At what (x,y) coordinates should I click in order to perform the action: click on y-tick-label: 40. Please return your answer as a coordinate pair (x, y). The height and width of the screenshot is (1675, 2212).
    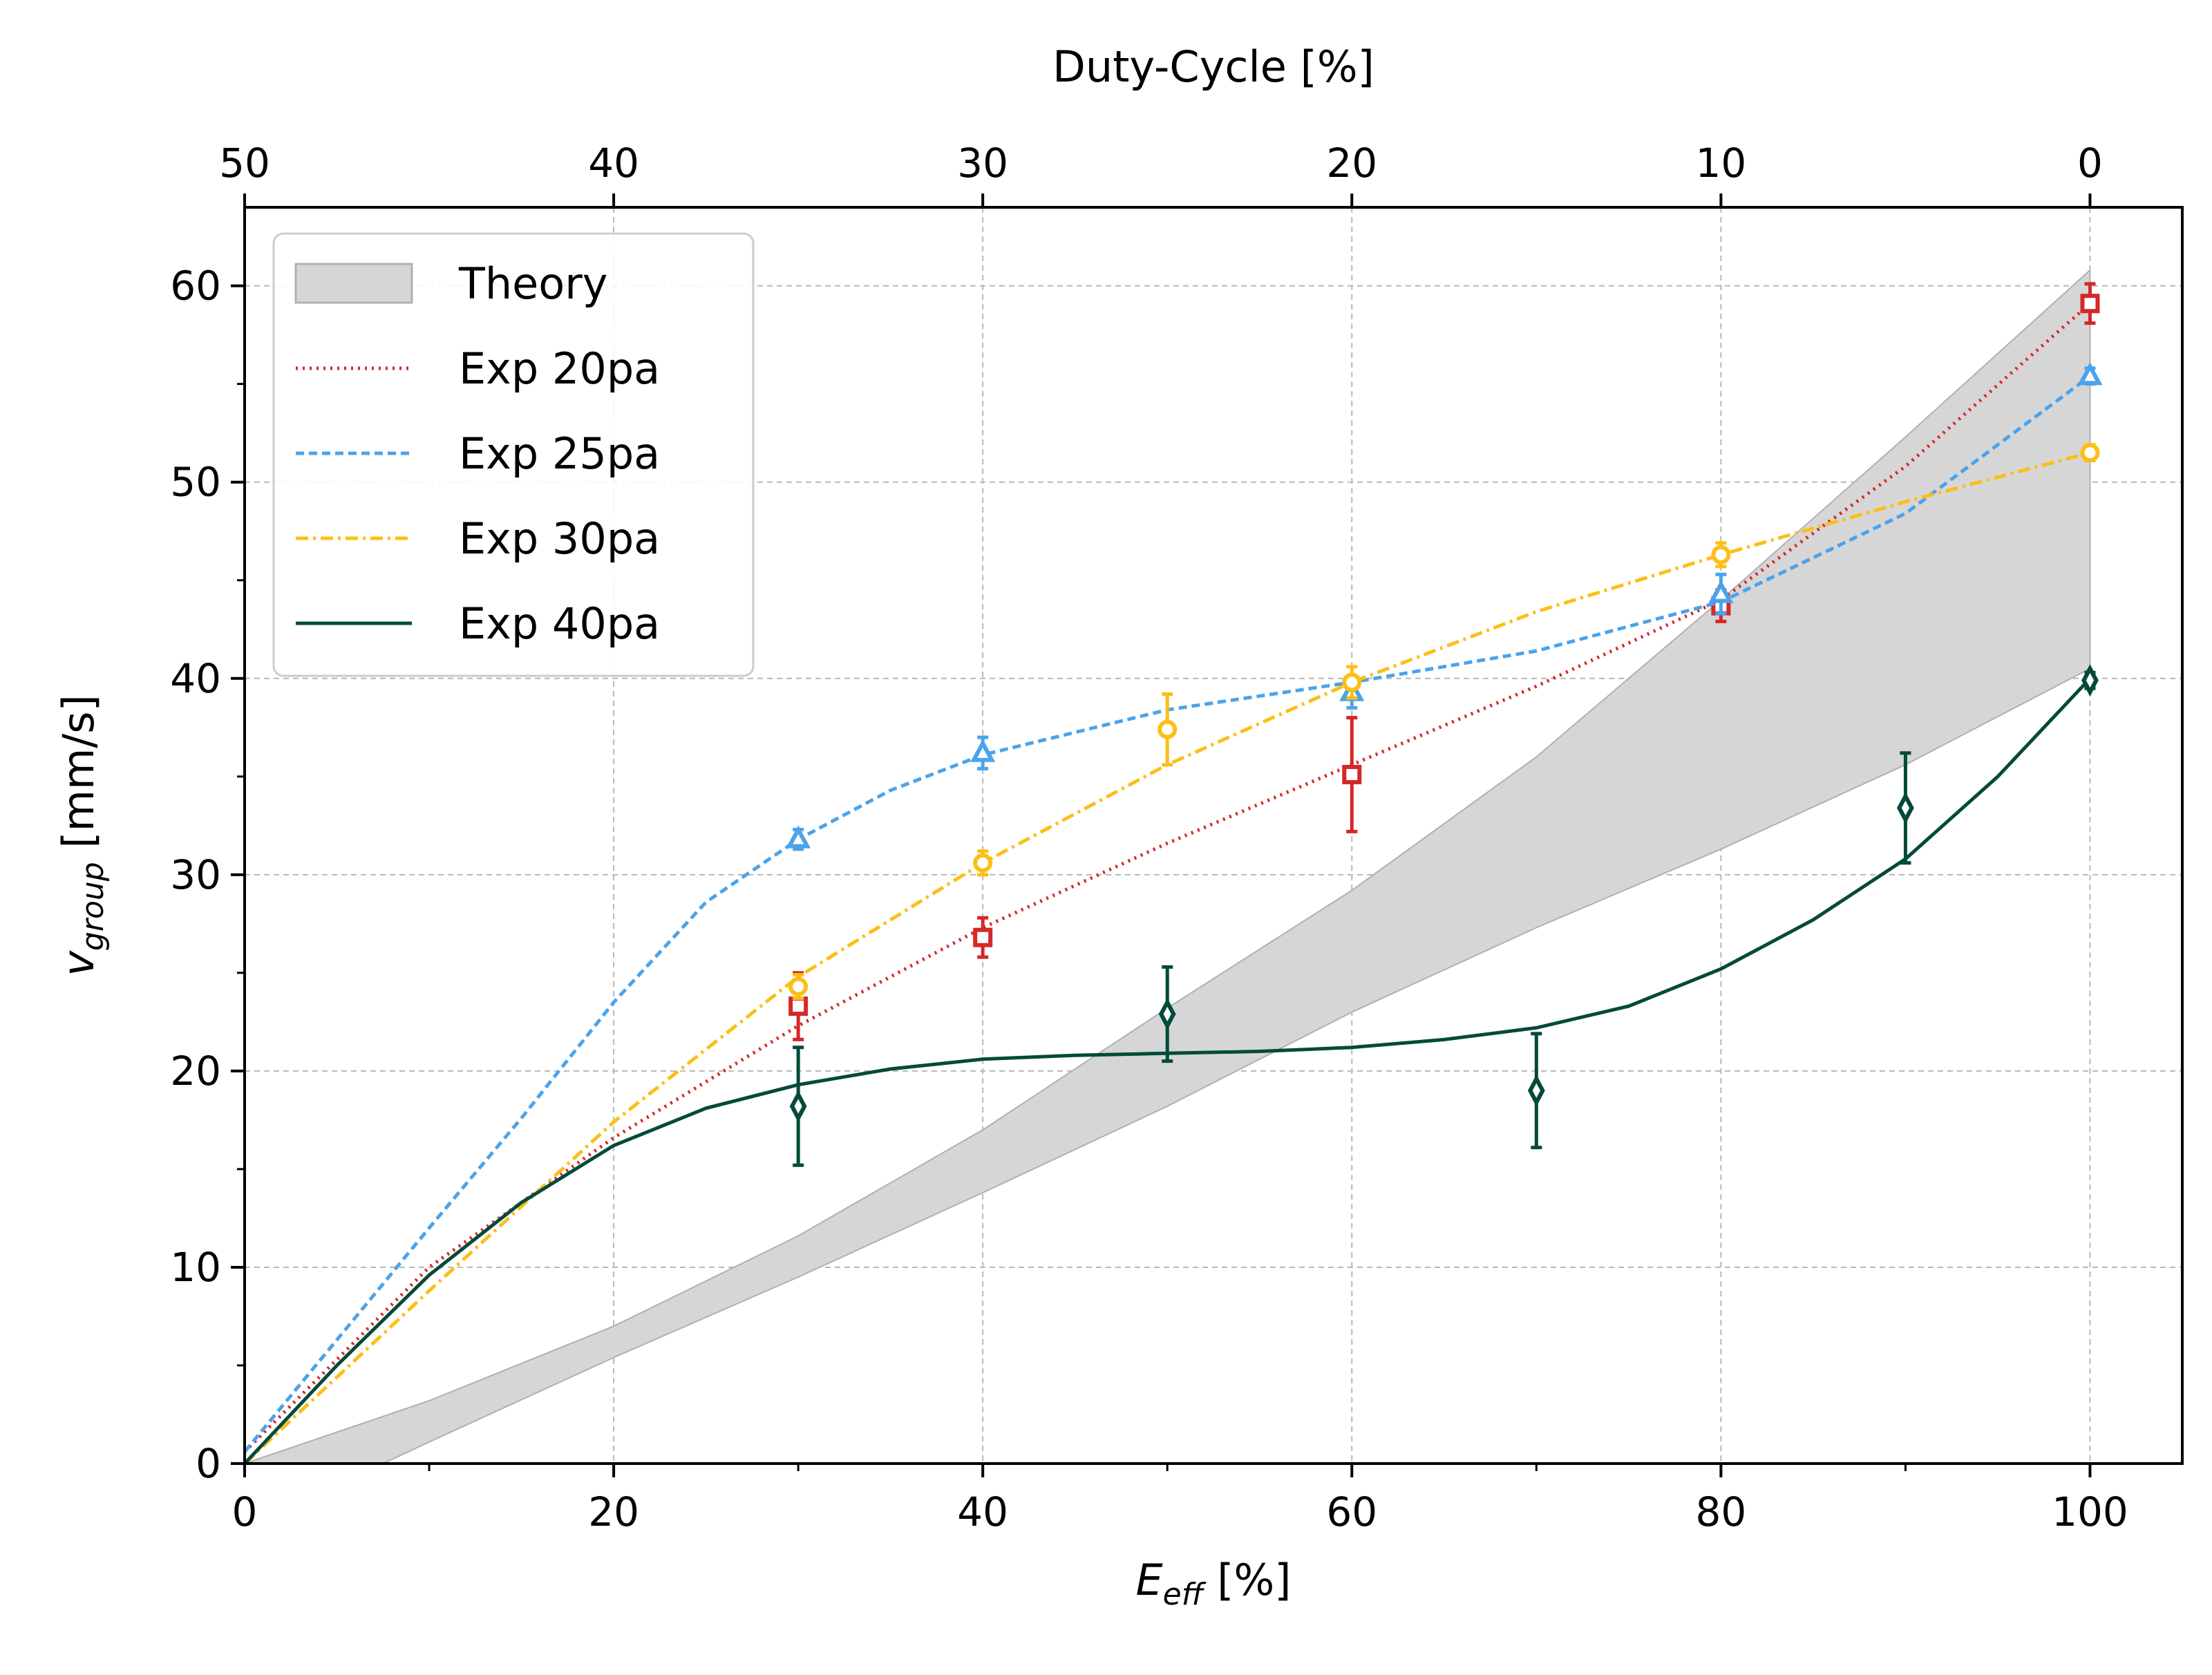
    Looking at the image, I should click on (195, 678).